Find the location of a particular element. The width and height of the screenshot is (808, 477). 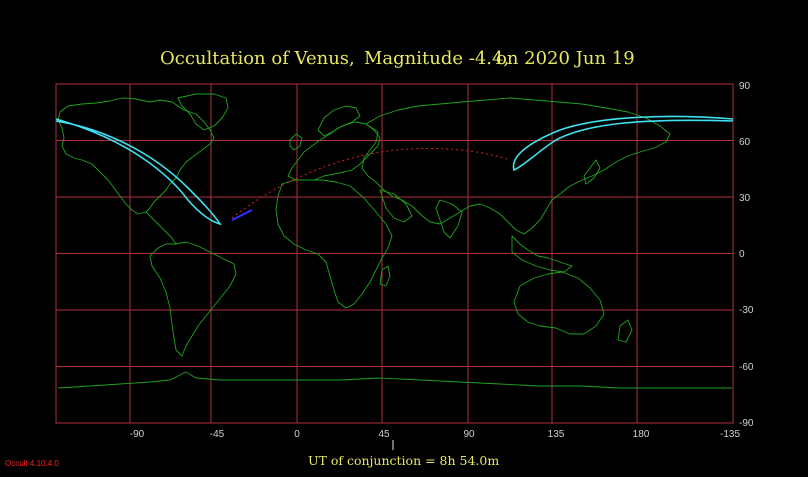

coastline-north-america is located at coordinates (136, 156).